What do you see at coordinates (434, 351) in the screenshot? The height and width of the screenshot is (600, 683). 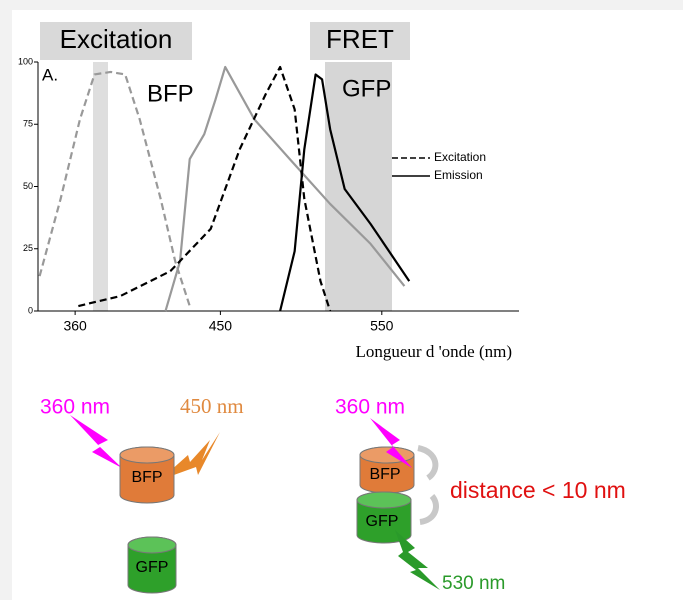 I see `x-axis-label: Longueur d 'onde (nm)` at bounding box center [434, 351].